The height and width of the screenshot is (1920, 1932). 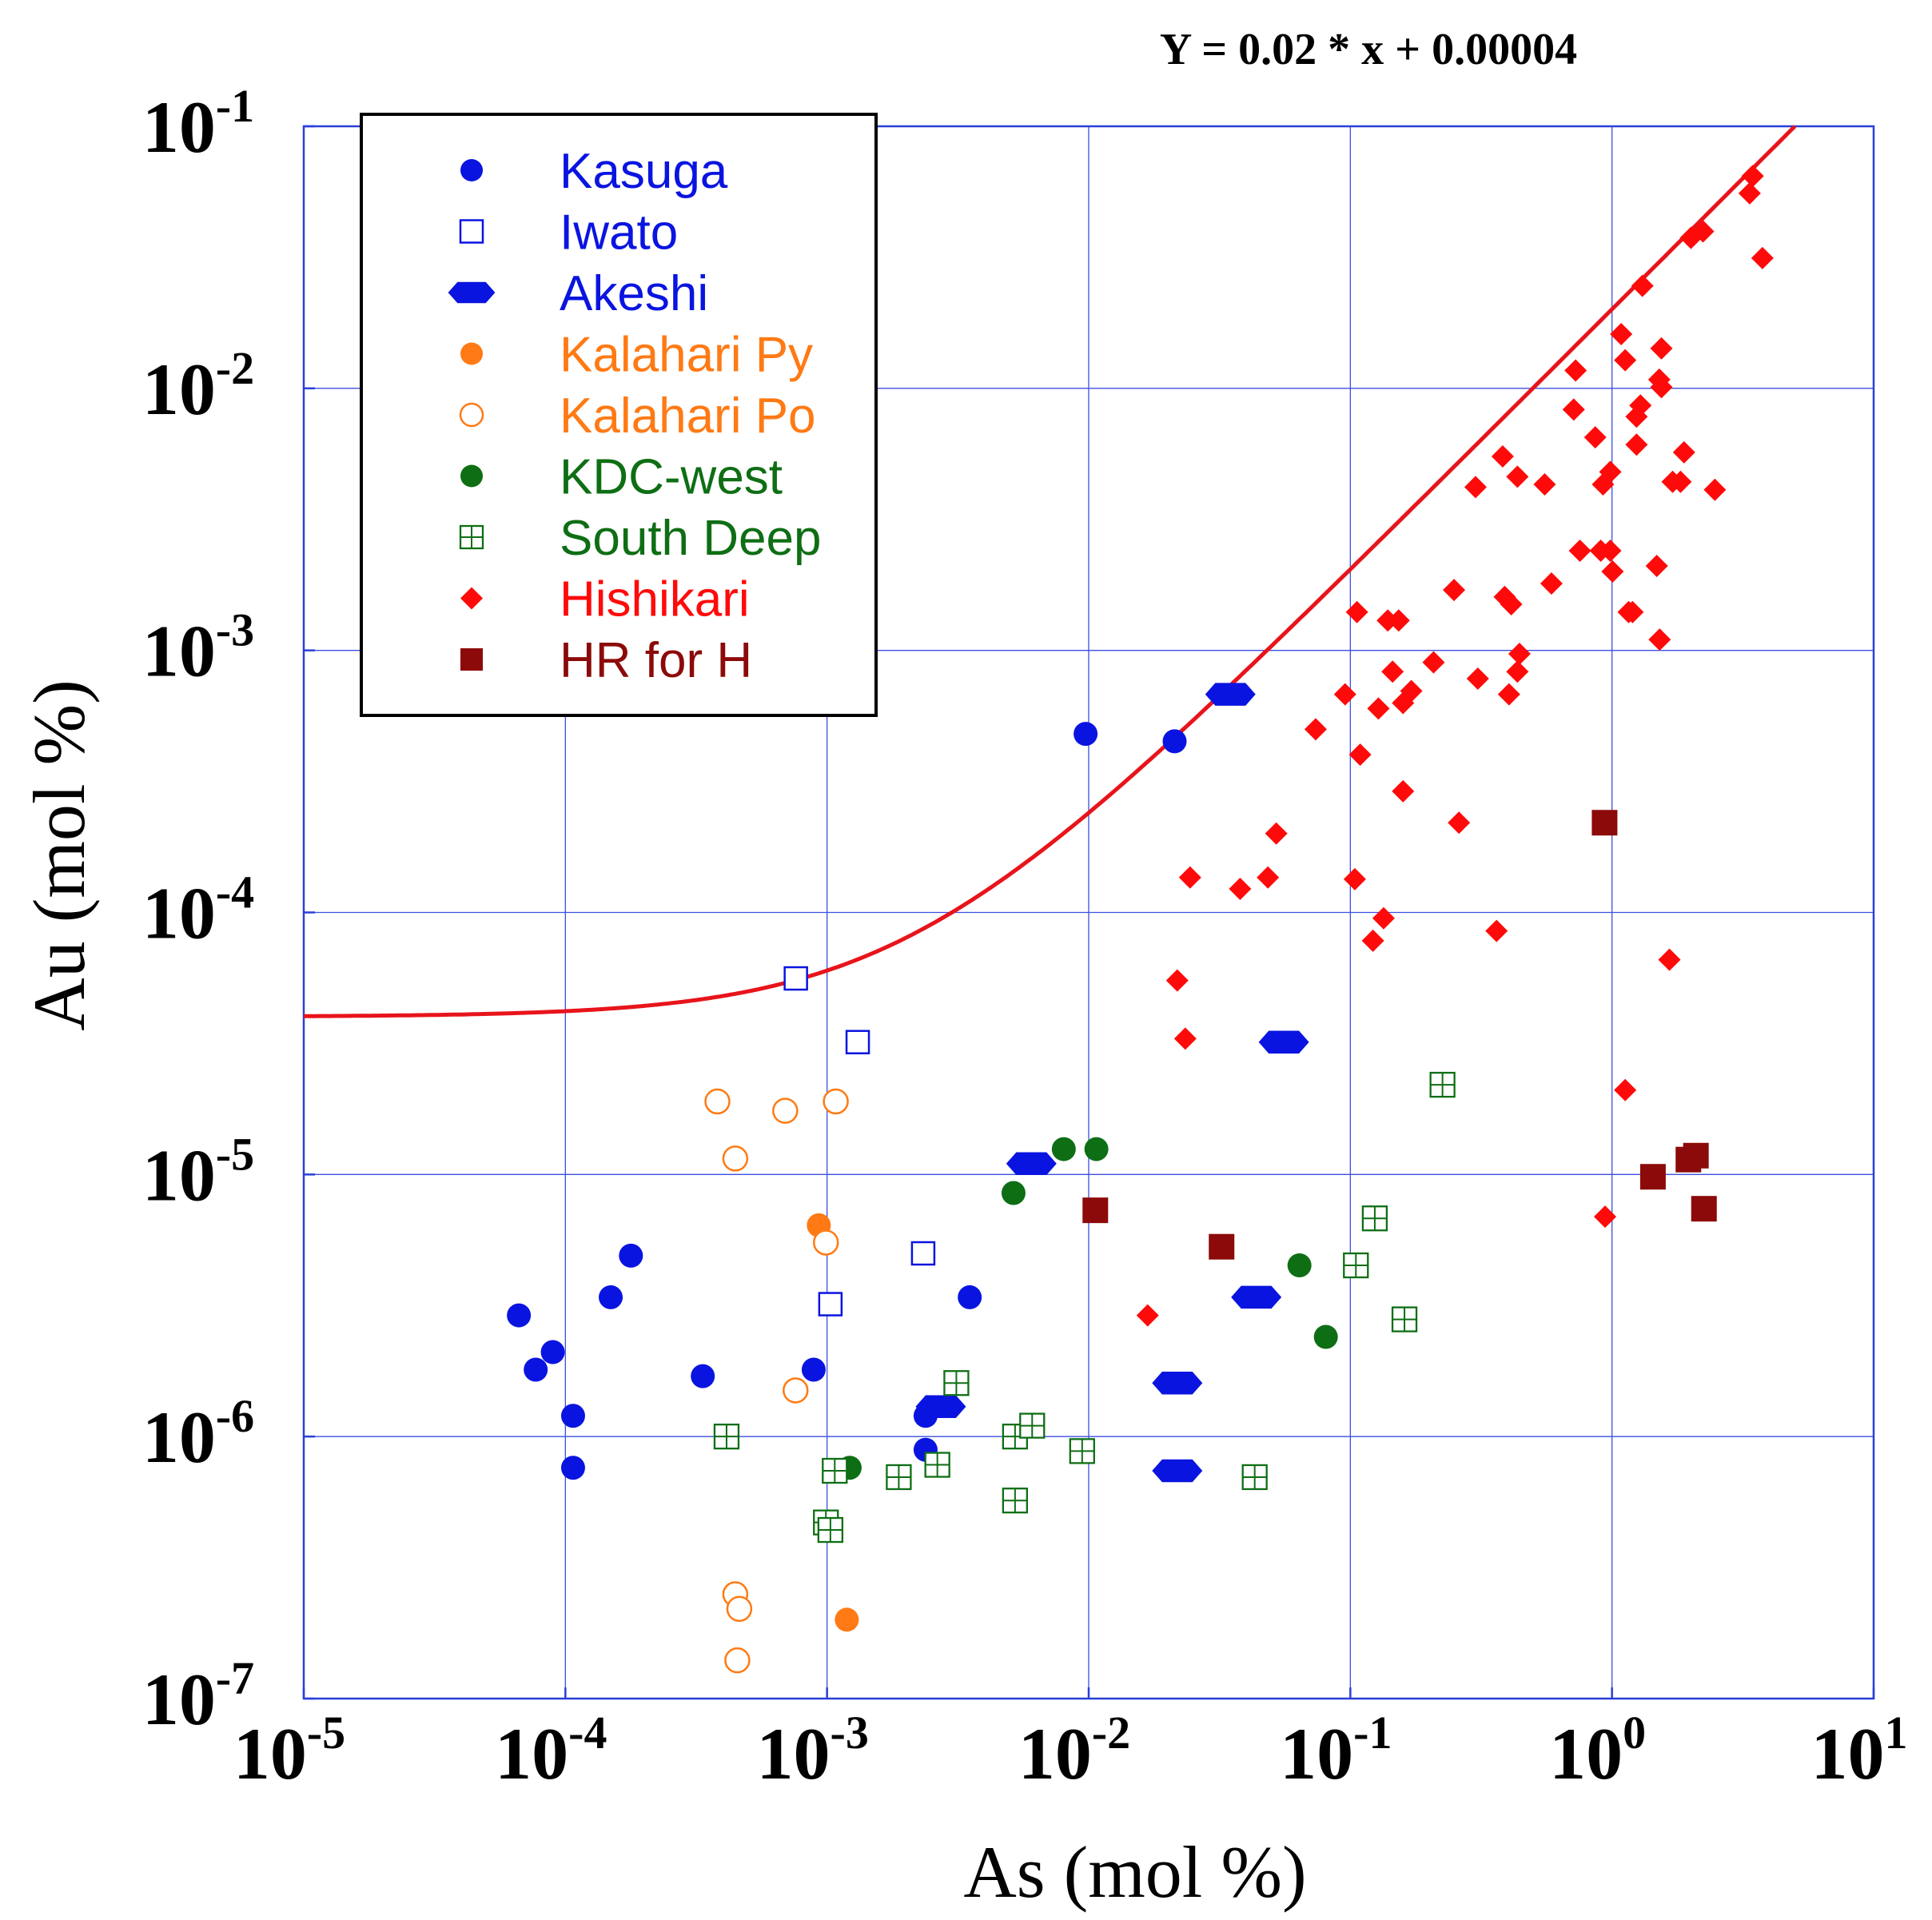 I want to click on legend-label: Kalahari Py, so click(x=686, y=355).